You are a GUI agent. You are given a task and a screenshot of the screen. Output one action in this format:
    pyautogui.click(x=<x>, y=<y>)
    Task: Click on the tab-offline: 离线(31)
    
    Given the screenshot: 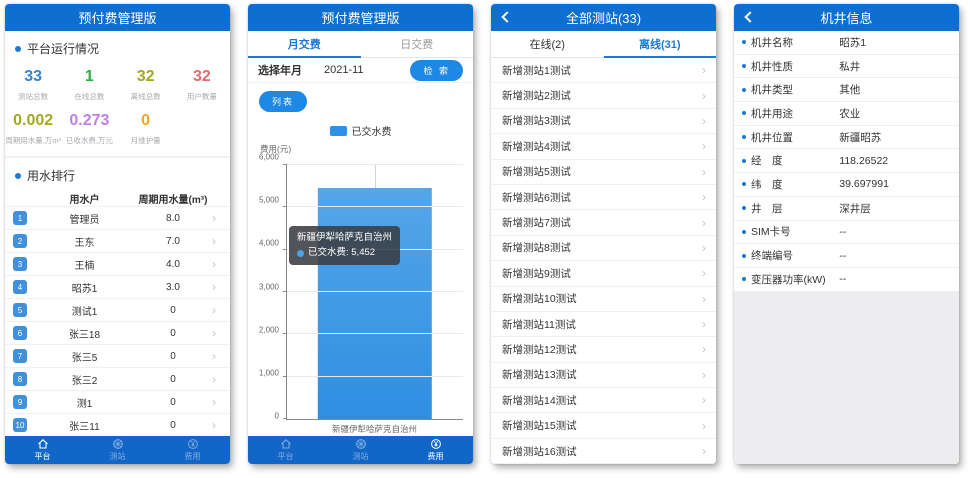 What is the action you would take?
    pyautogui.click(x=660, y=44)
    